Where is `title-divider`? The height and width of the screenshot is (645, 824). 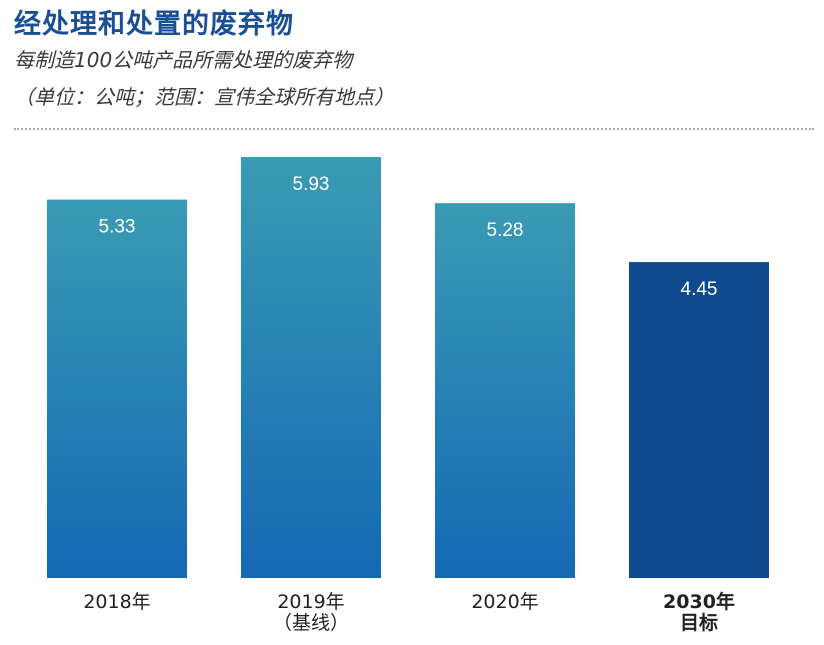 title-divider is located at coordinates (414, 129).